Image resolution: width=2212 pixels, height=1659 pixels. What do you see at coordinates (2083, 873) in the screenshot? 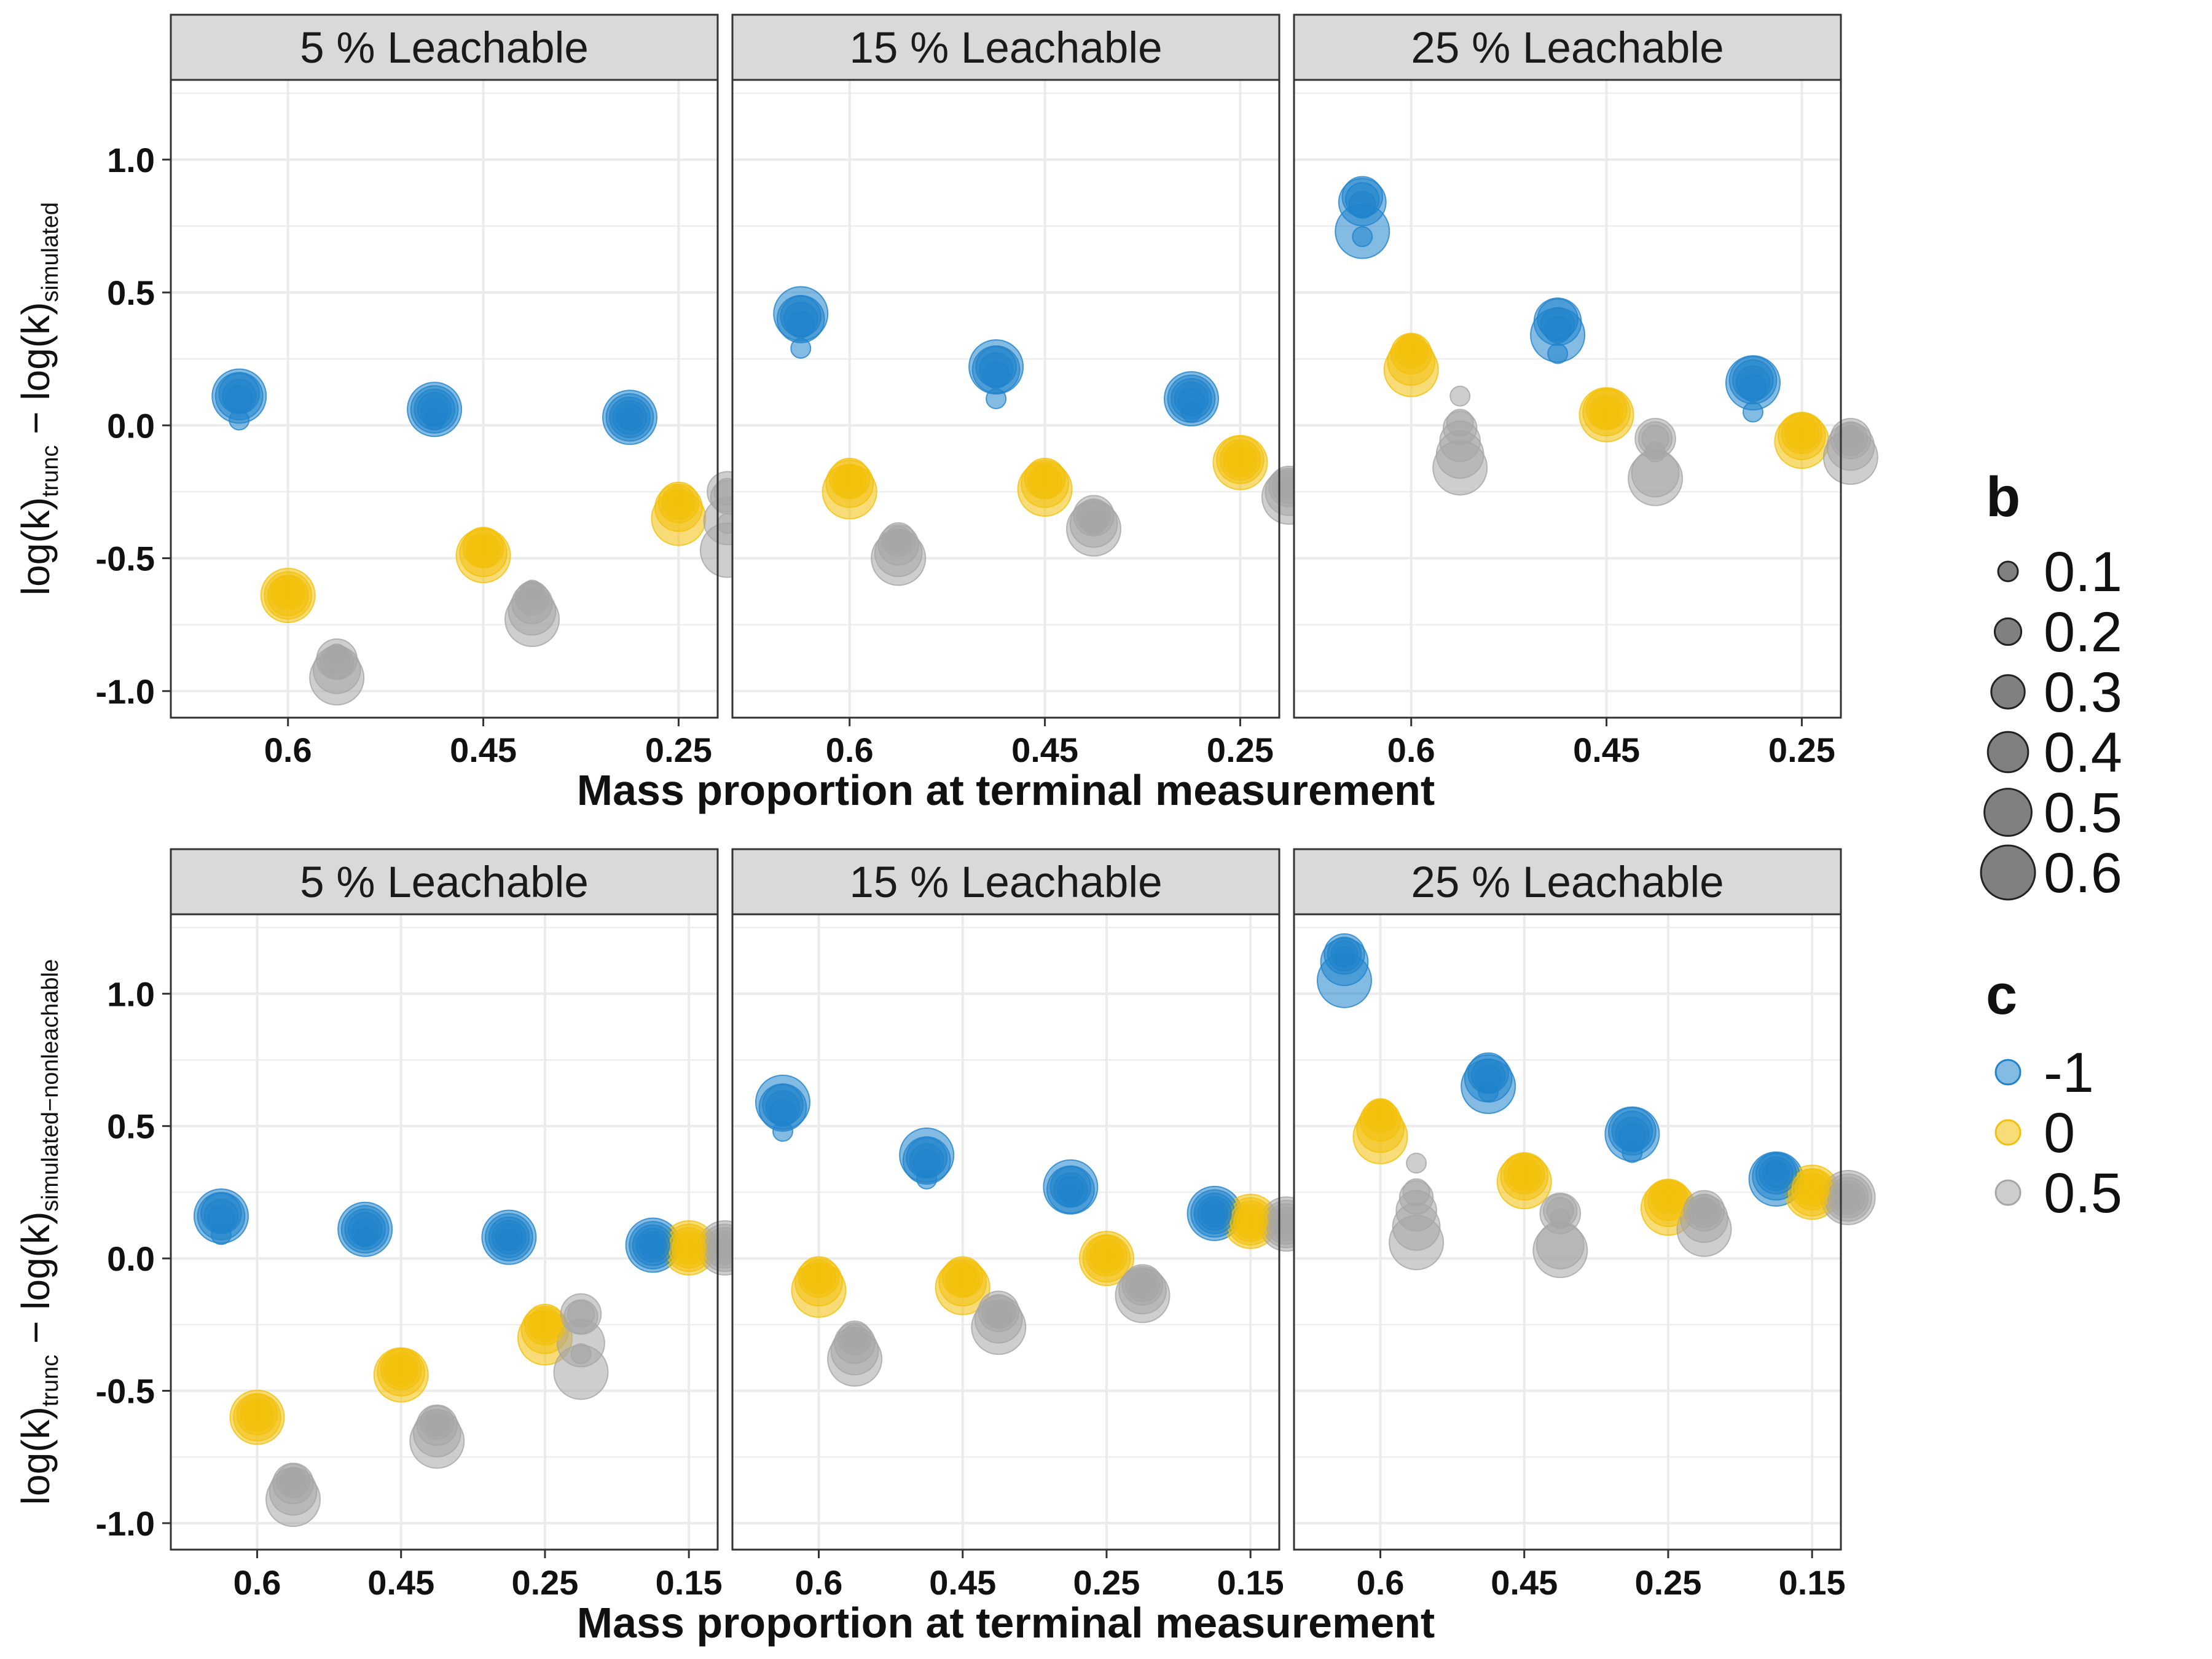
I see `legend-label-b: 0.6` at bounding box center [2083, 873].